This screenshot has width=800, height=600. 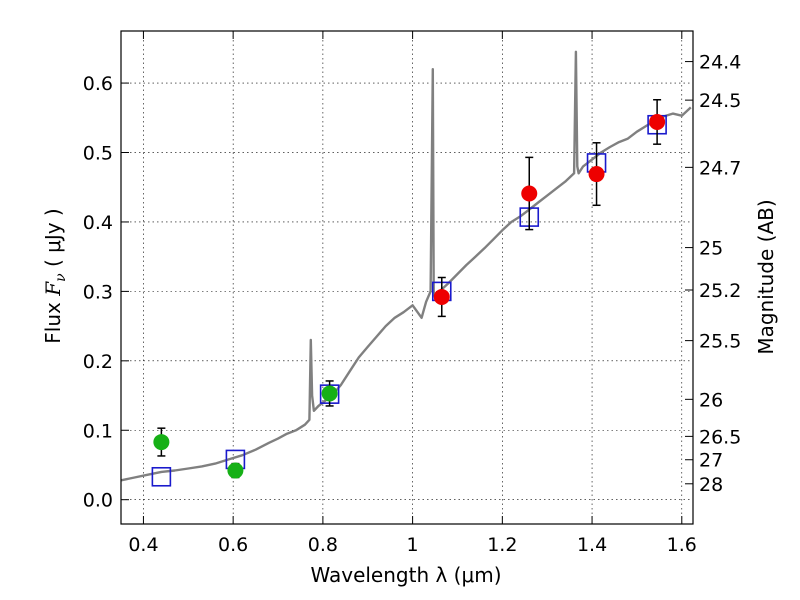 I want to click on x-tick-label: 1, so click(x=413, y=545).